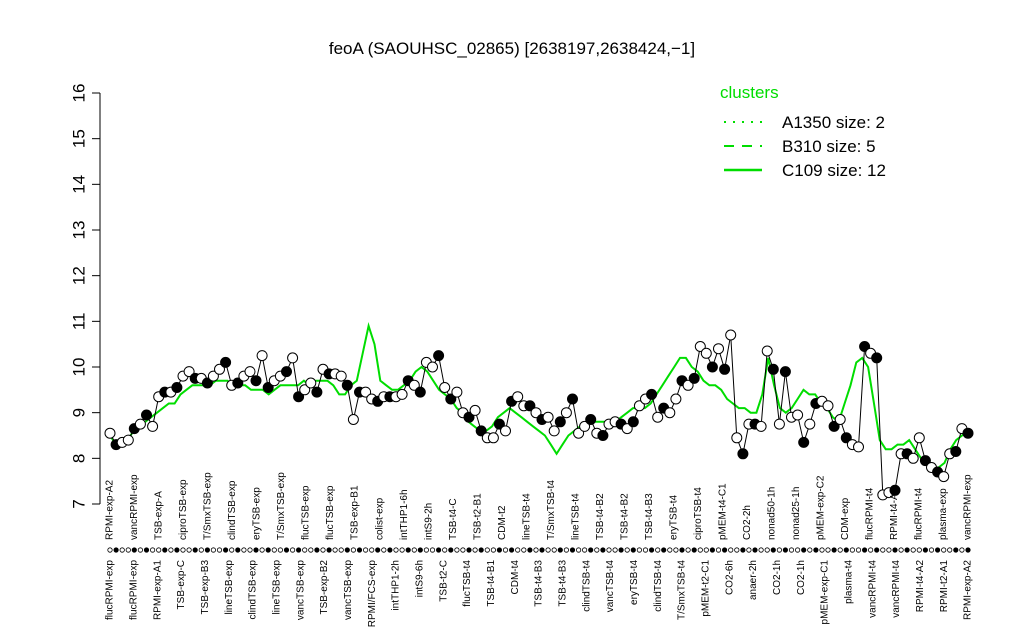 The height and width of the screenshot is (640, 1024). I want to click on y-tick-label: 11, so click(78, 322).